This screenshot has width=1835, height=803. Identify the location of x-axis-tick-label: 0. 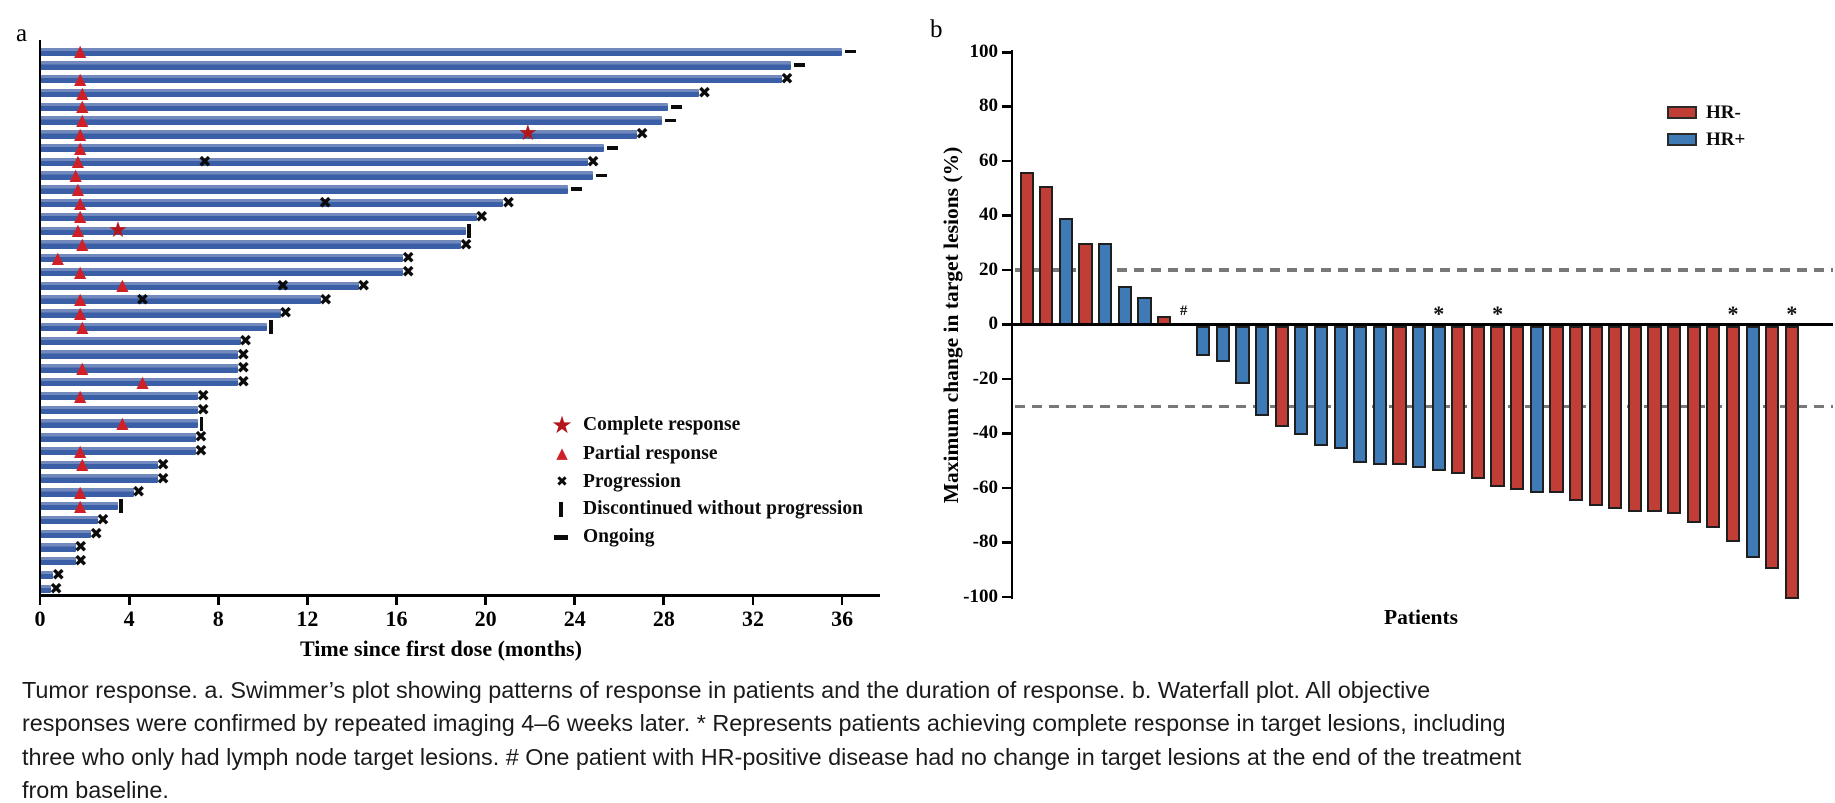
(40, 618).